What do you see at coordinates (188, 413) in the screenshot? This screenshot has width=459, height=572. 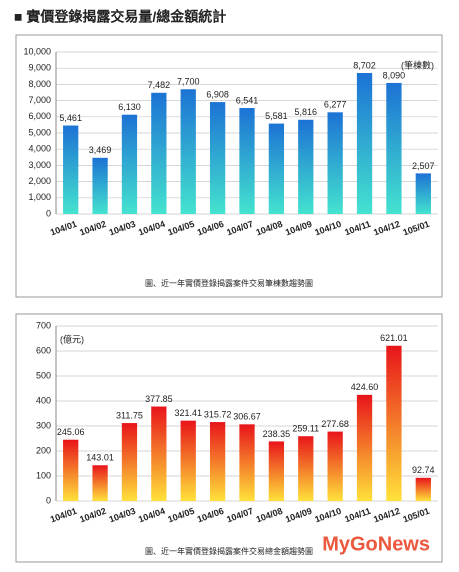 I see `value-label: 321.41` at bounding box center [188, 413].